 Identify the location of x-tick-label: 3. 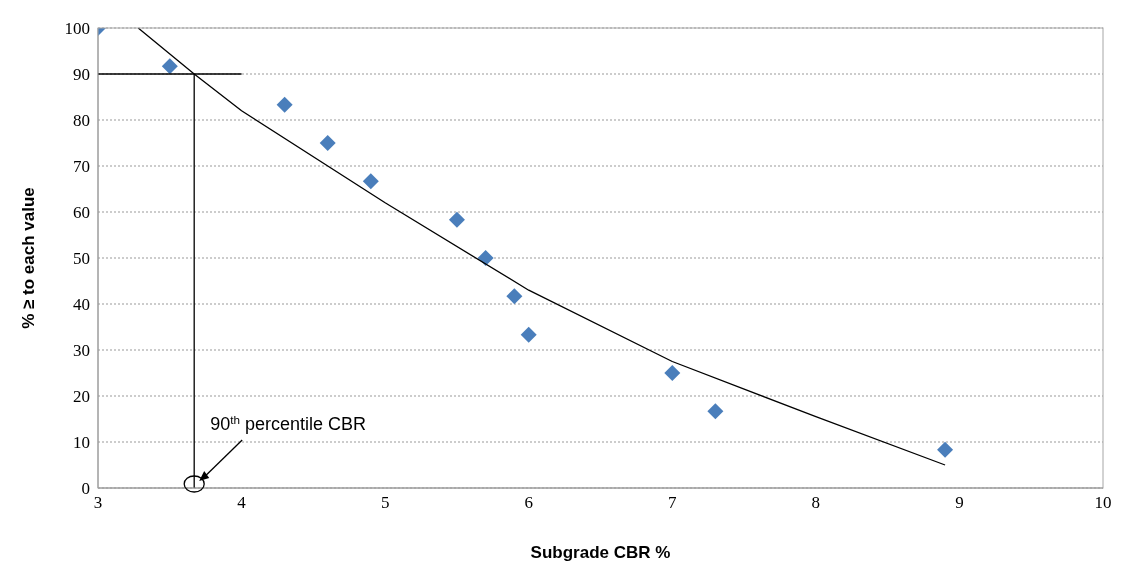
(98, 503).